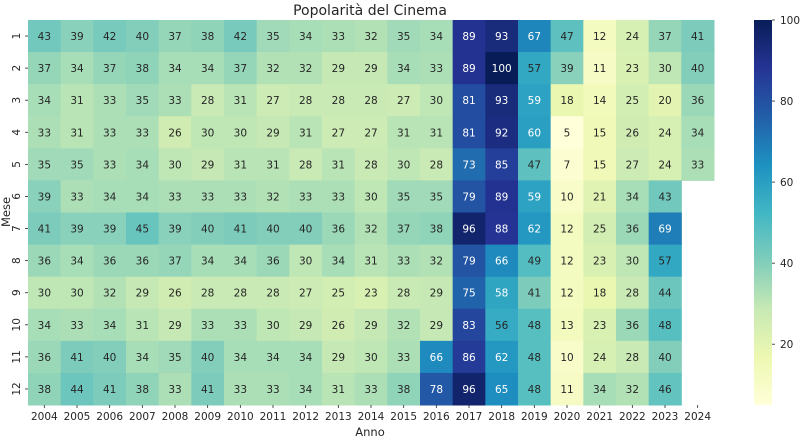 This screenshot has width=808, height=443. I want to click on cell-value-label: 43, so click(664, 197).